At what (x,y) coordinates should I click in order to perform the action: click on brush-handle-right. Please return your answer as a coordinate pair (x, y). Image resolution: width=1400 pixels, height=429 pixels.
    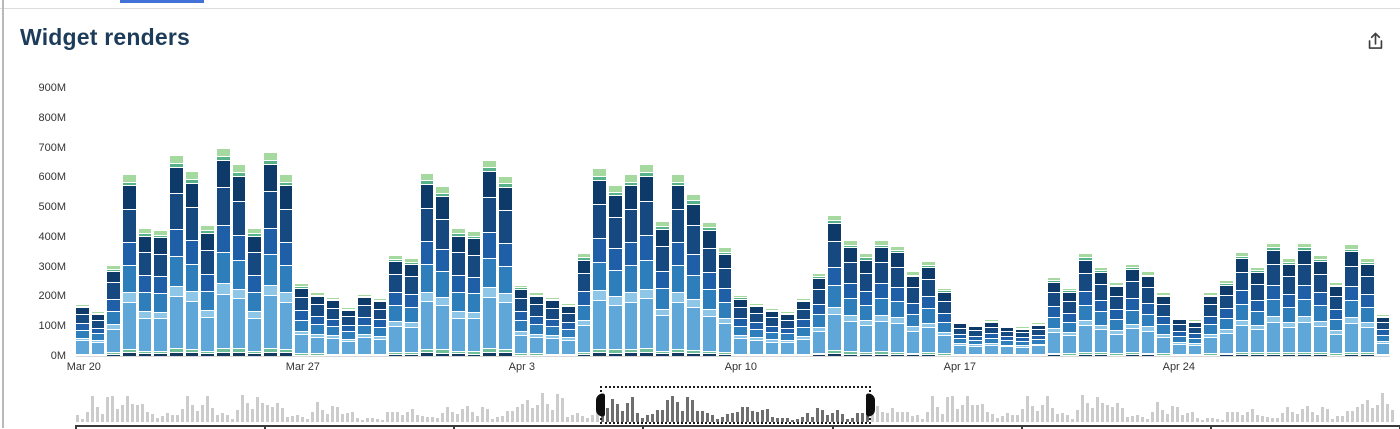
    Looking at the image, I should click on (870, 405).